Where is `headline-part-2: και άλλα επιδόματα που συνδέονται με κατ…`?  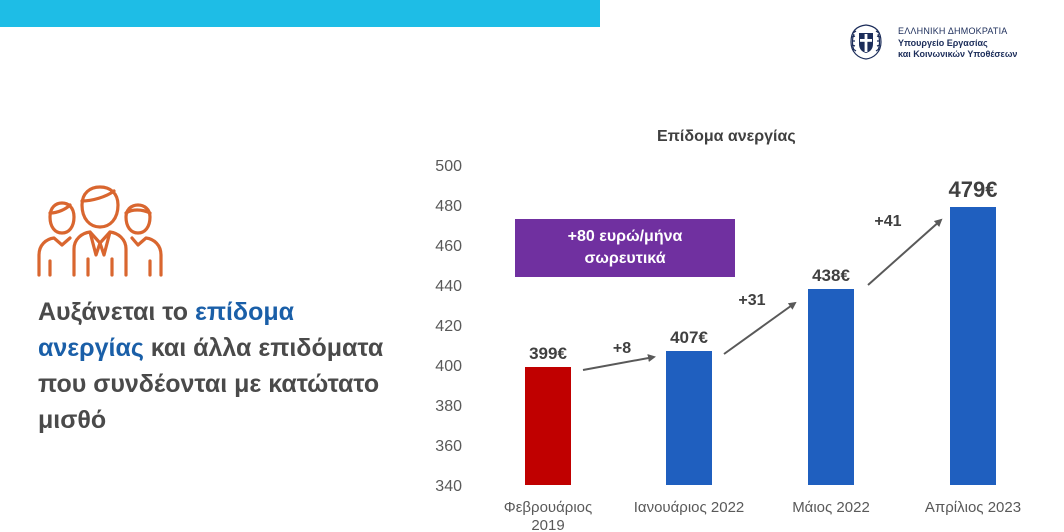
headline-part-2: και άλλα επιδόματα που συνδέονται με κατ… is located at coordinates (211, 384).